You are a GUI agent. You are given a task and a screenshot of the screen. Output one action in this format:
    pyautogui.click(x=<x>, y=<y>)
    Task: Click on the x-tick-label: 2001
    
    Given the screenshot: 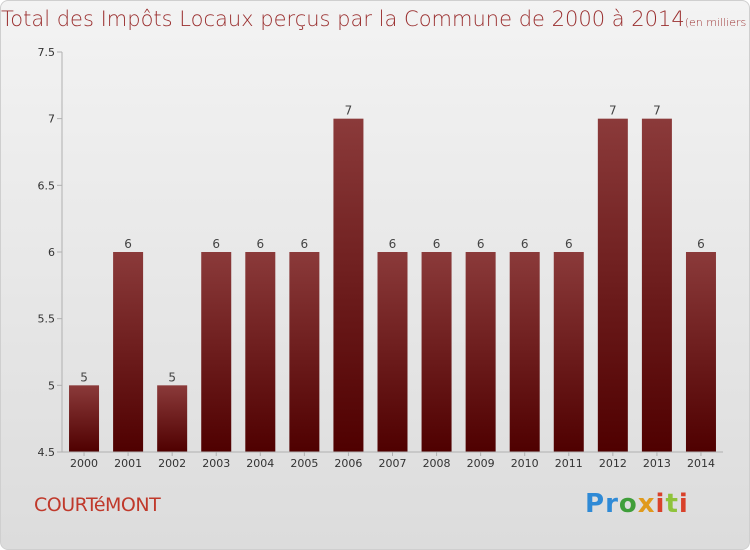 What is the action you would take?
    pyautogui.click(x=128, y=463)
    